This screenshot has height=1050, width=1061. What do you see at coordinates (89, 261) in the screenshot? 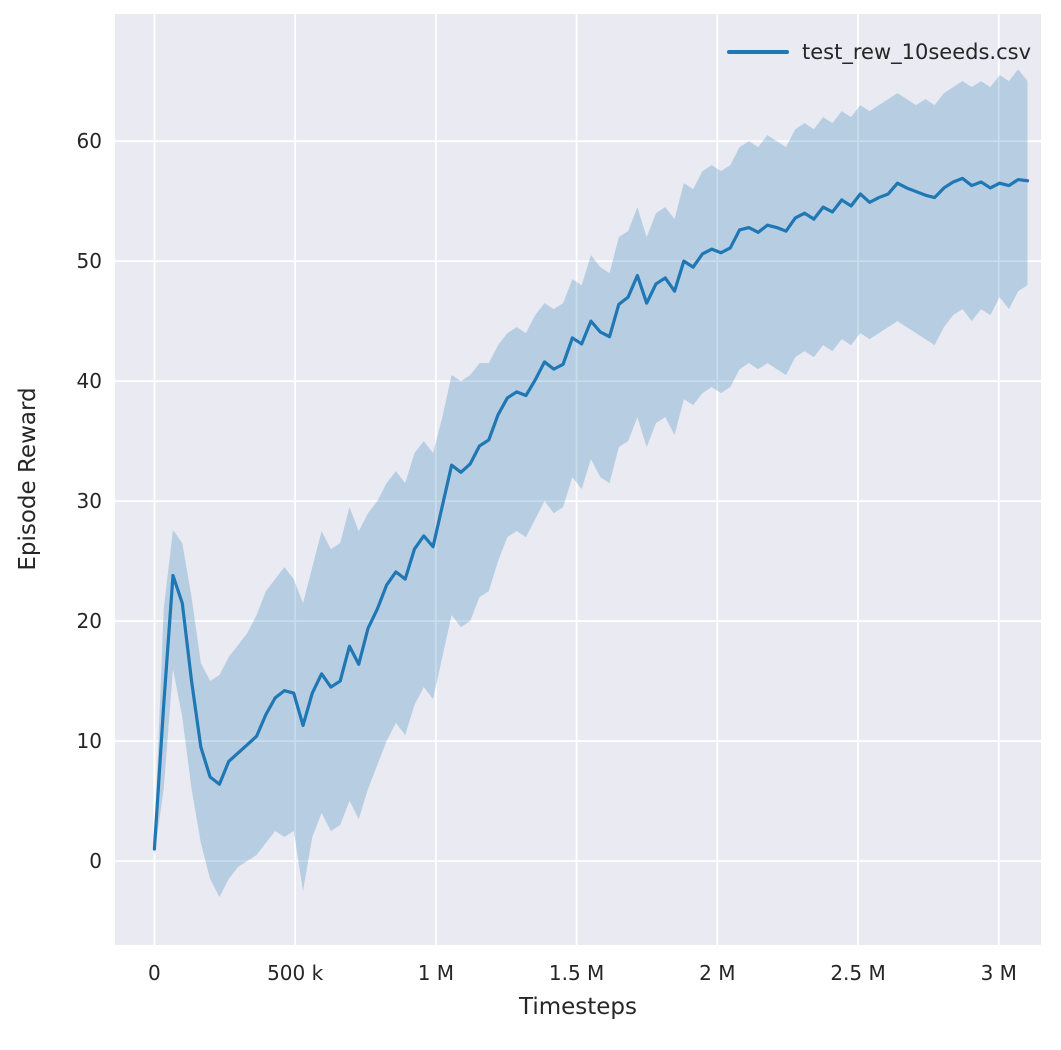
I see `y-tick-label: 50` at bounding box center [89, 261].